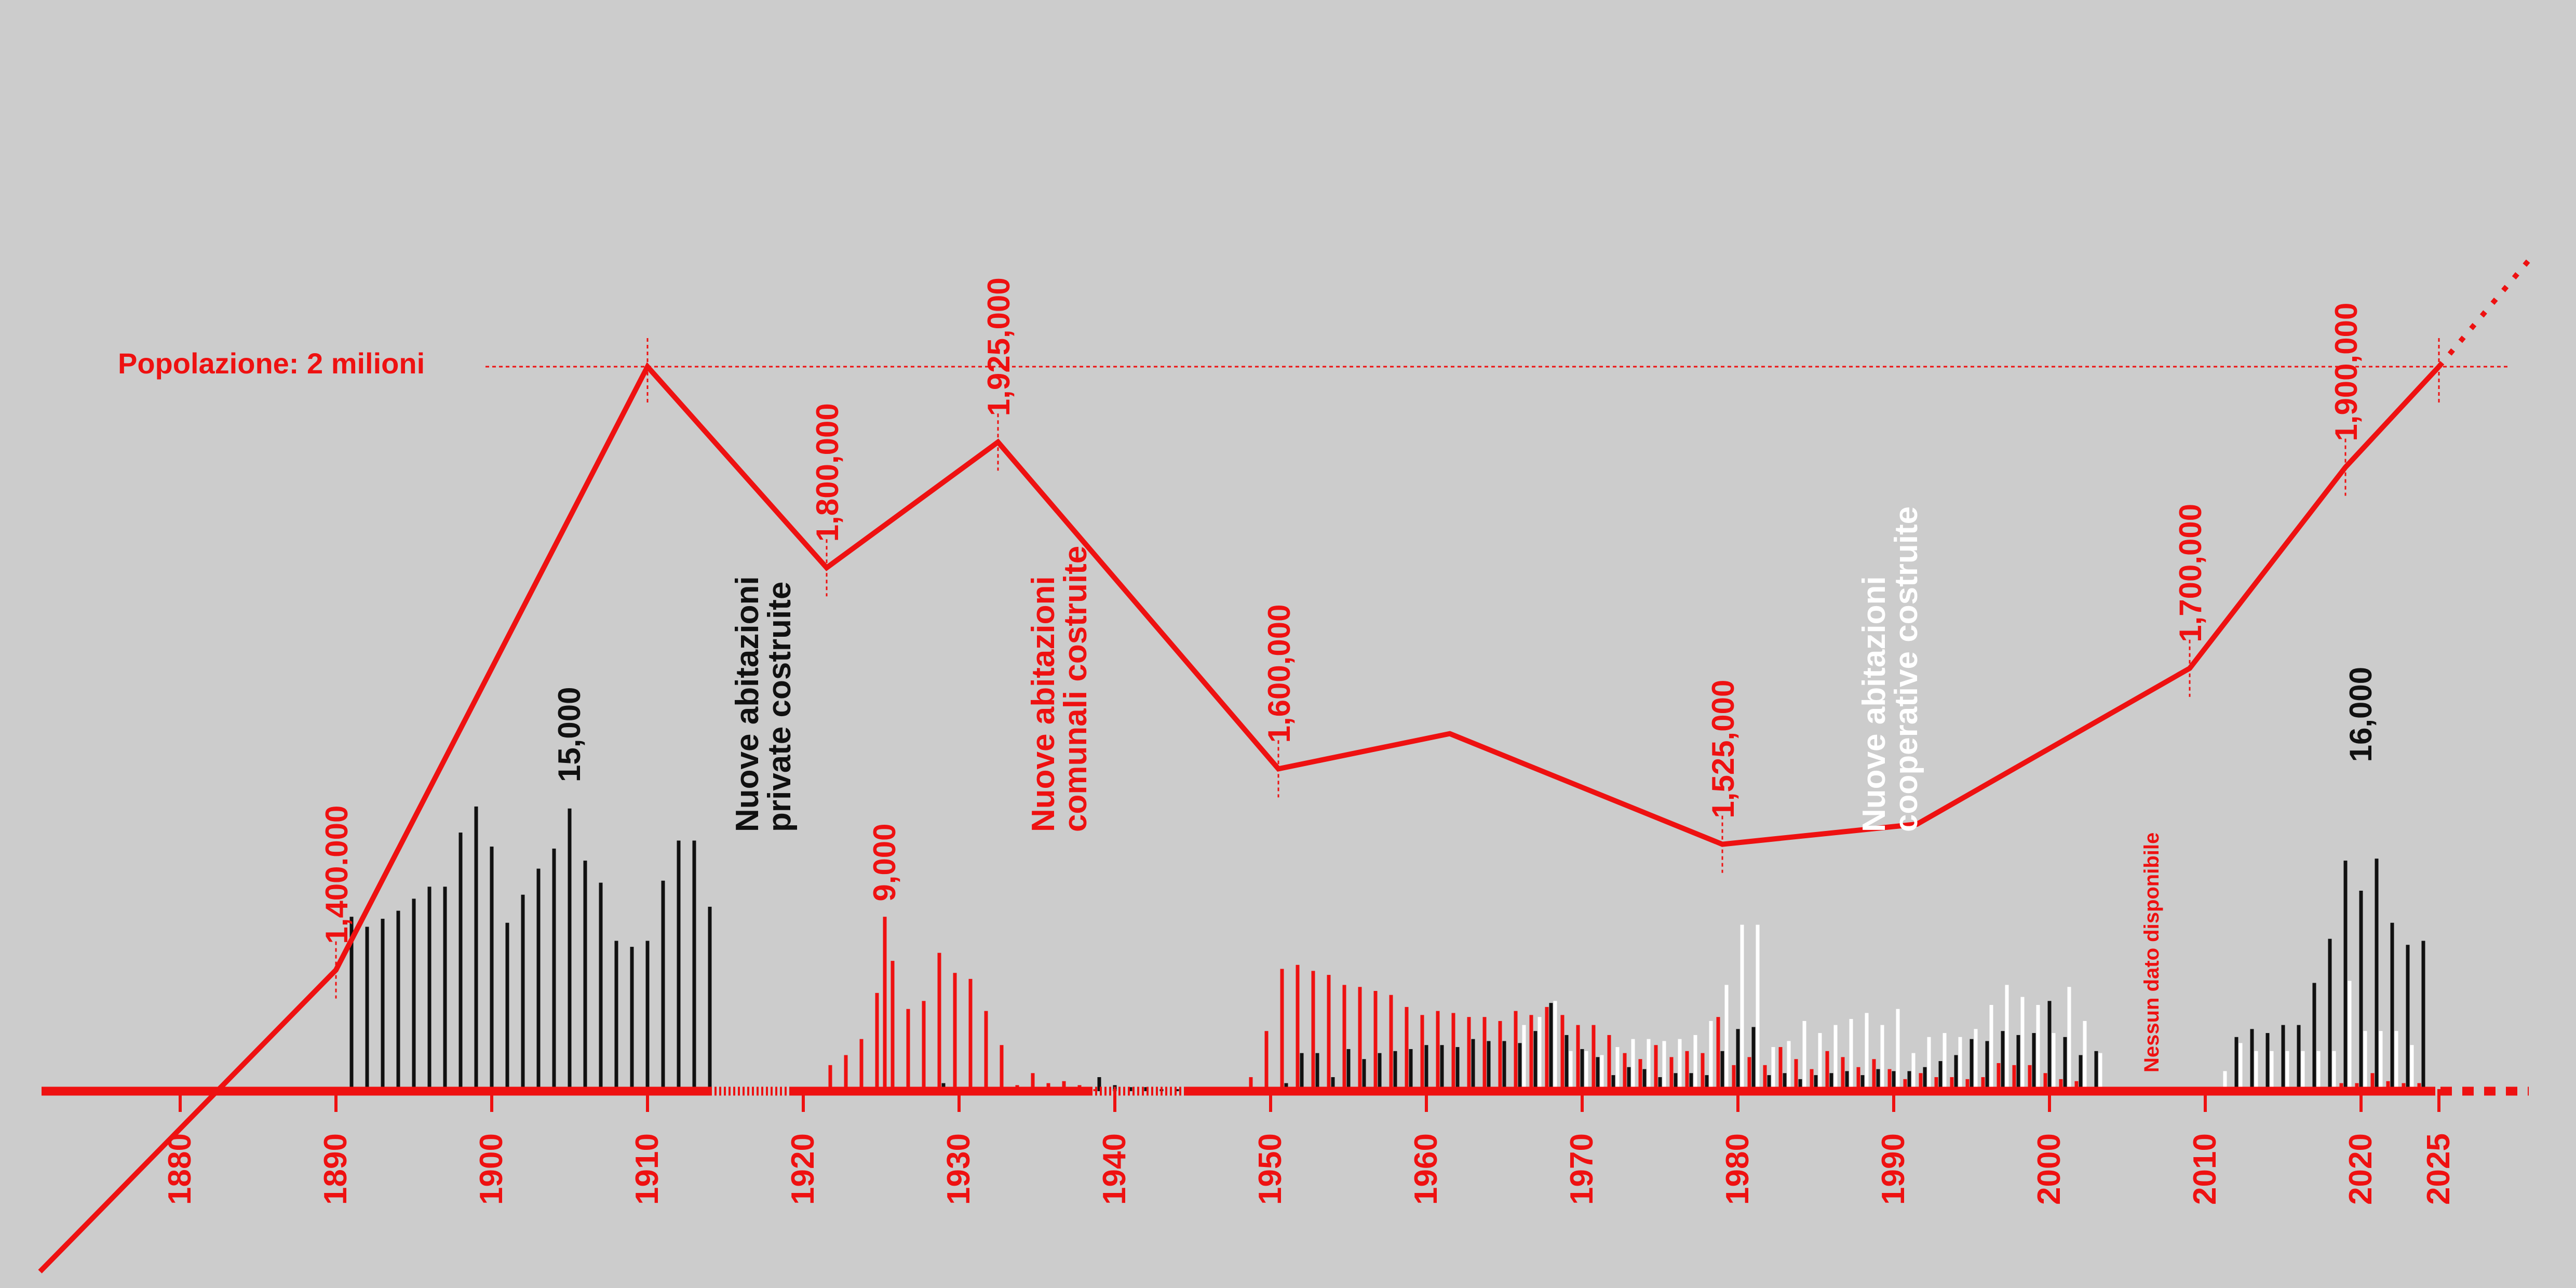  What do you see at coordinates (1578, 1058) in the screenshot?
I see `bar-comunali-1970` at bounding box center [1578, 1058].